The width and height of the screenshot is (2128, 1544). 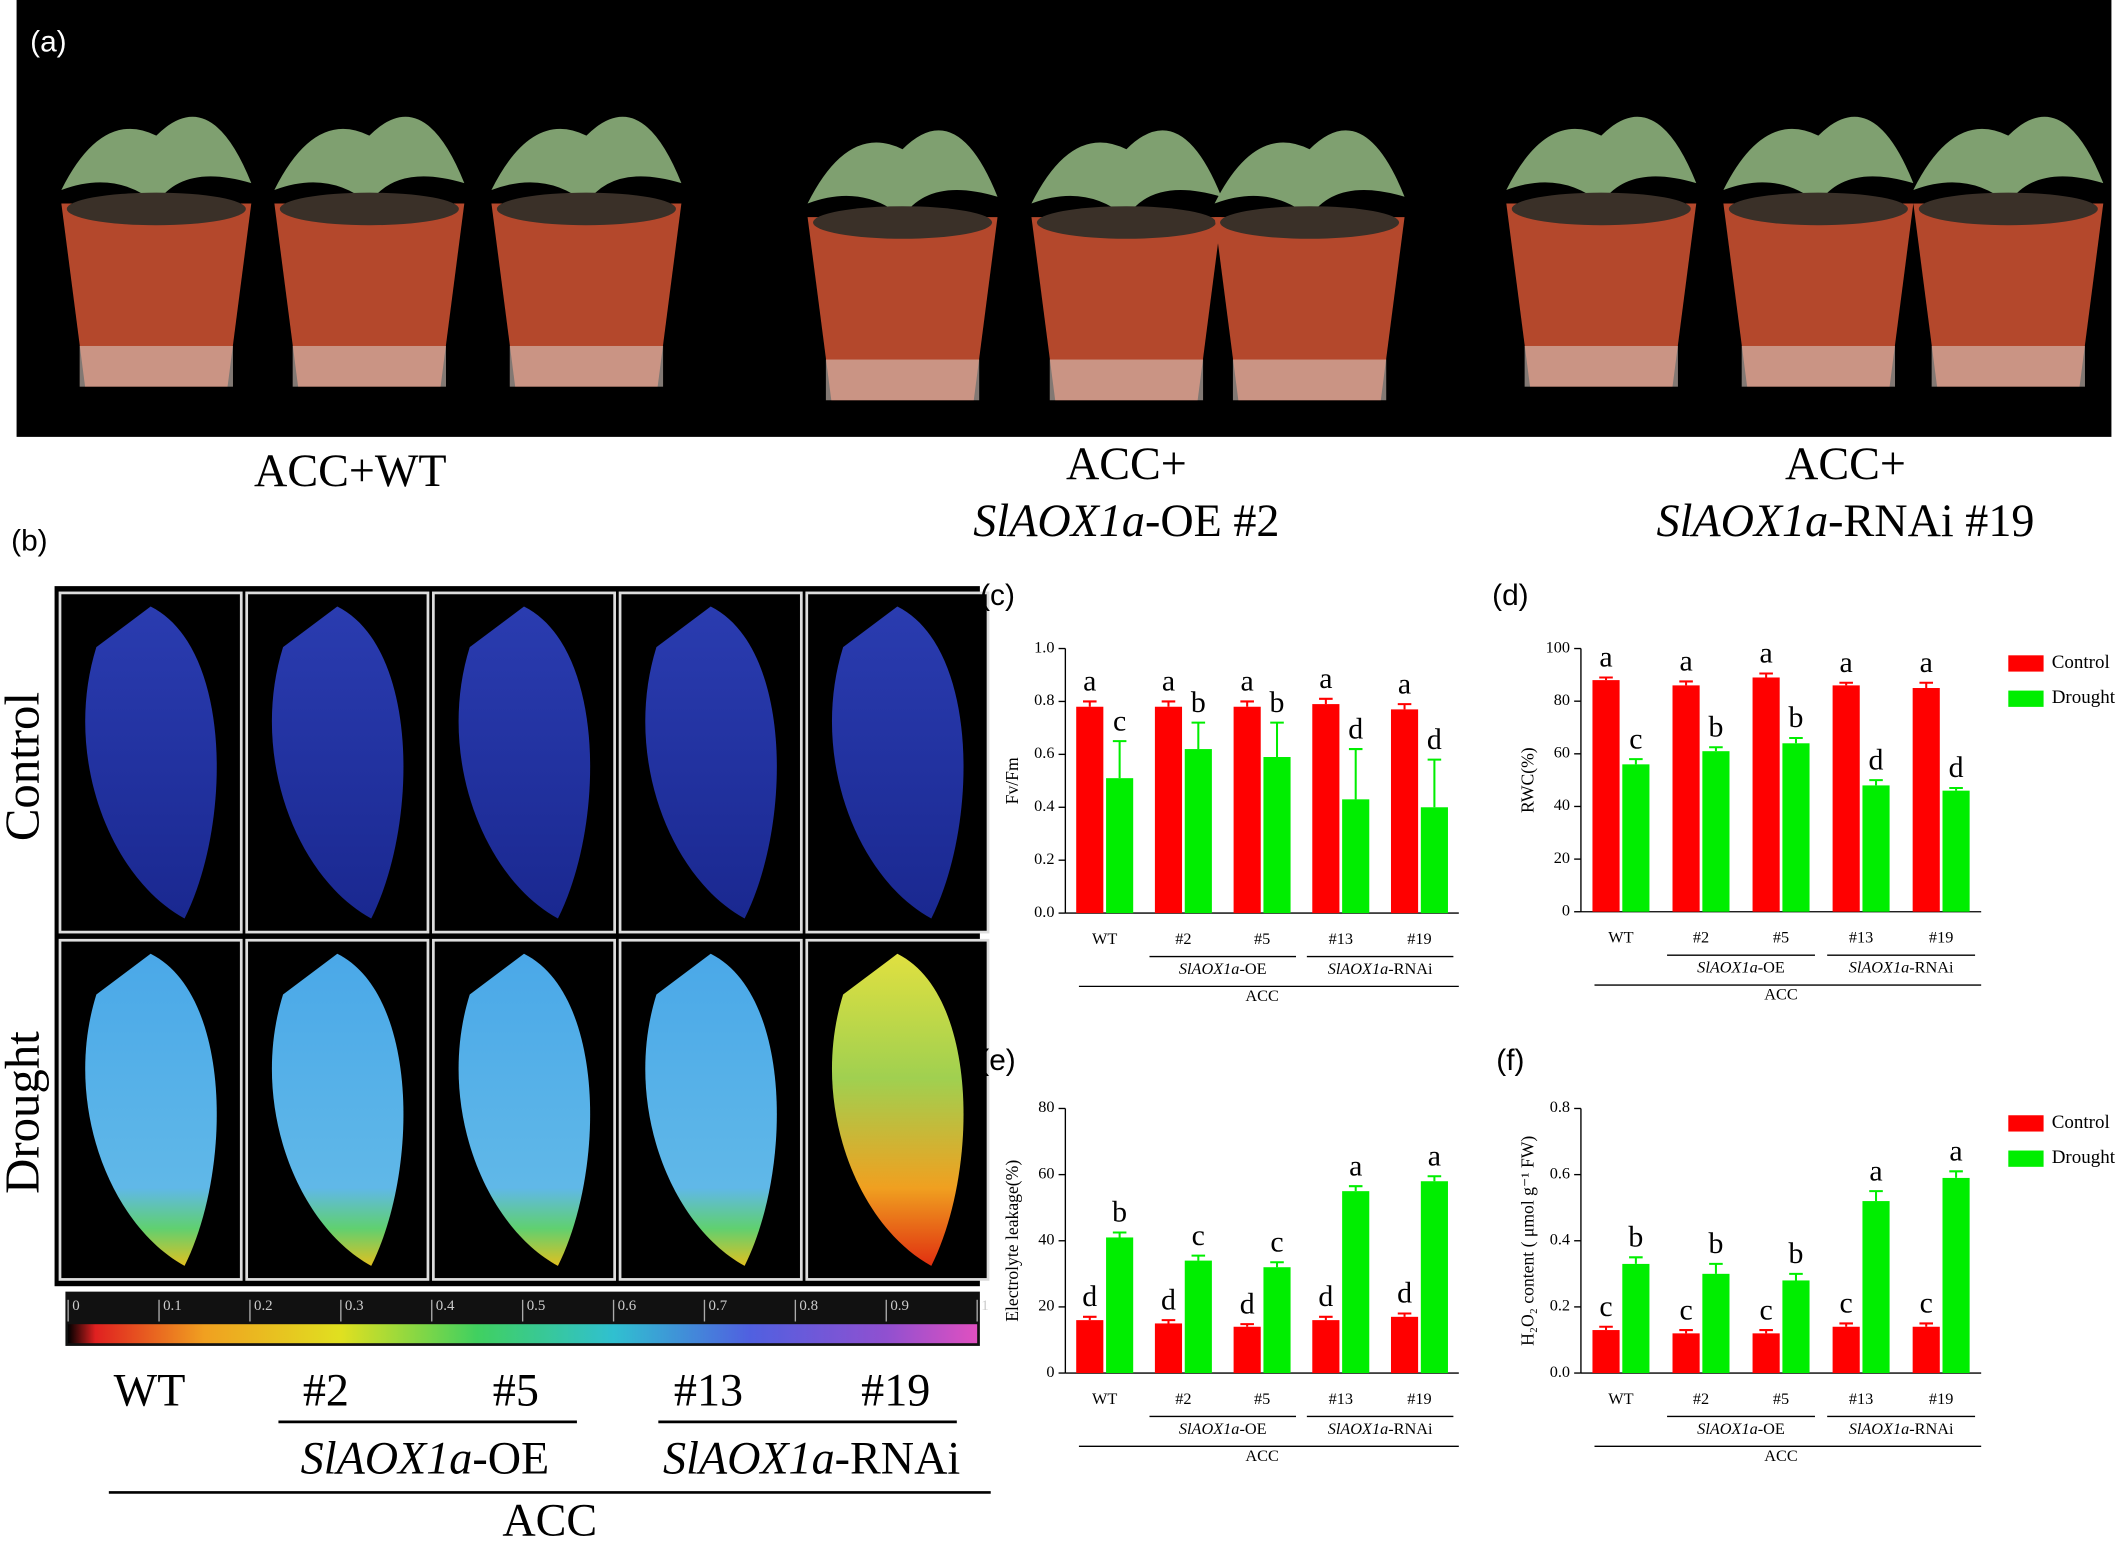 I want to click on panel-label: (a), so click(x=48, y=41).